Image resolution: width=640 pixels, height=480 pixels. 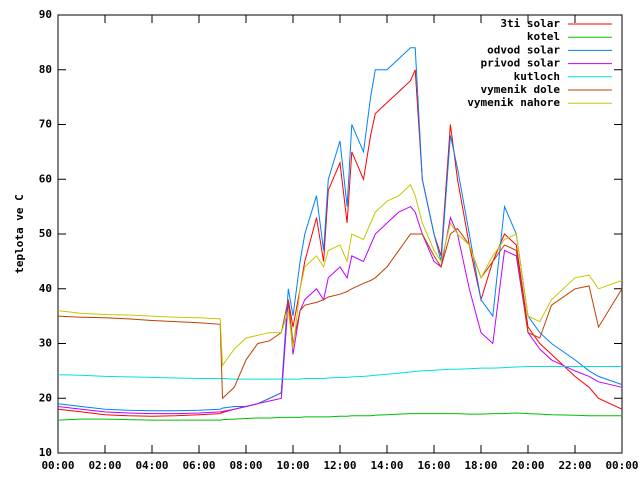 What do you see at coordinates (198, 465) in the screenshot?
I see `x-tick-label: 06:00` at bounding box center [198, 465].